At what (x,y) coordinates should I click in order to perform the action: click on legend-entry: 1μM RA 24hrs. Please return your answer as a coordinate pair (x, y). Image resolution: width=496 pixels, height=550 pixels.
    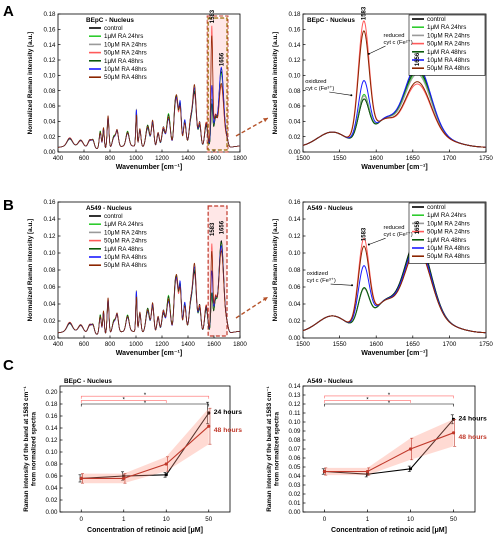
    Looking at the image, I should click on (446, 215).